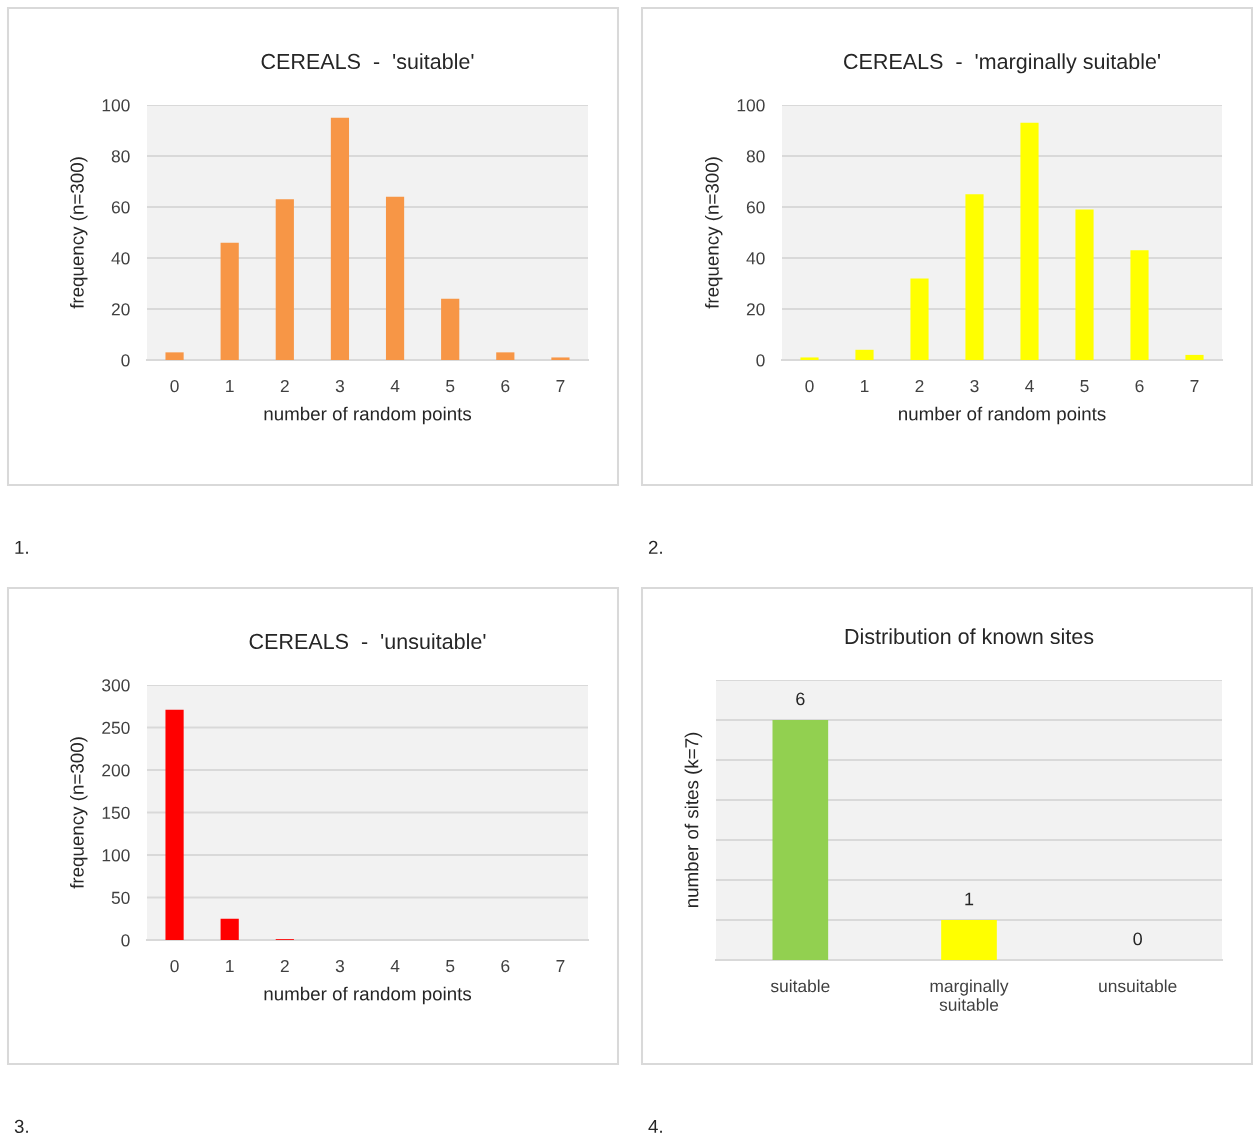  Describe the element at coordinates (969, 899) in the screenshot. I see `data-label: 1` at that location.